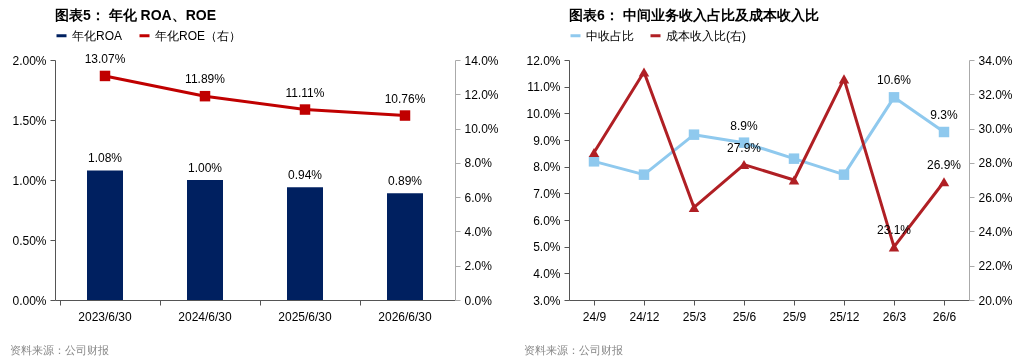  What do you see at coordinates (995, 231) in the screenshot?
I see `y2-tick-label: 24.0%` at bounding box center [995, 231].